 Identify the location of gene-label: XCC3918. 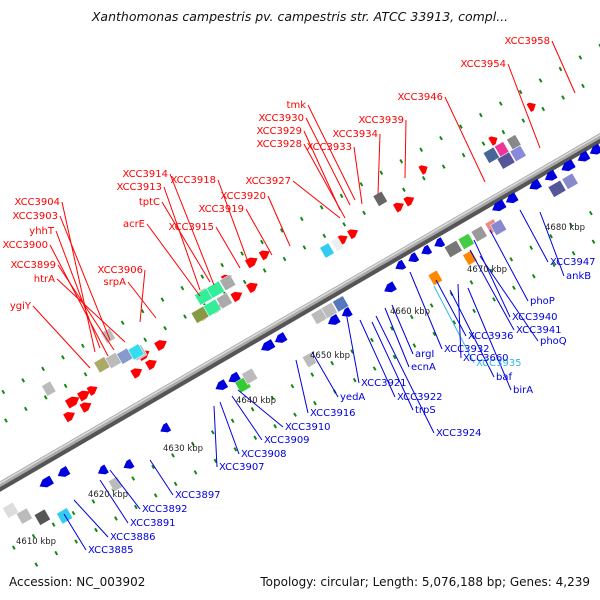
(193, 180).